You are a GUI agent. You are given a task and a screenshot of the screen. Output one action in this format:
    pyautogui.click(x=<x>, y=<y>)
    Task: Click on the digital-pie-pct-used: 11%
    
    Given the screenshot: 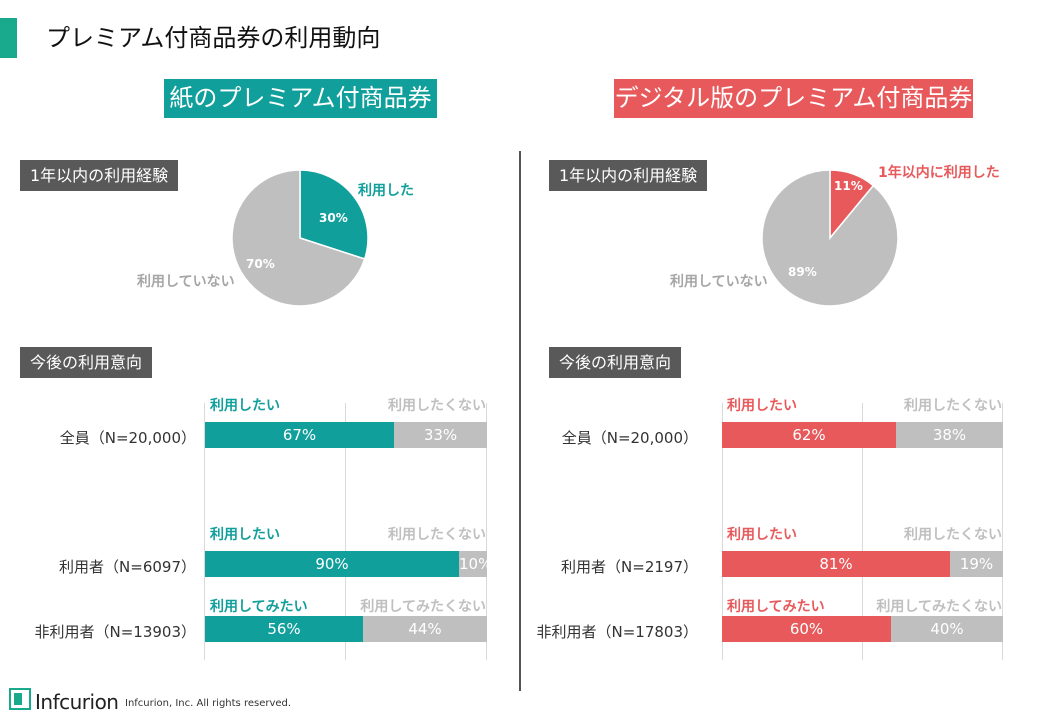 What is the action you would take?
    pyautogui.click(x=848, y=186)
    